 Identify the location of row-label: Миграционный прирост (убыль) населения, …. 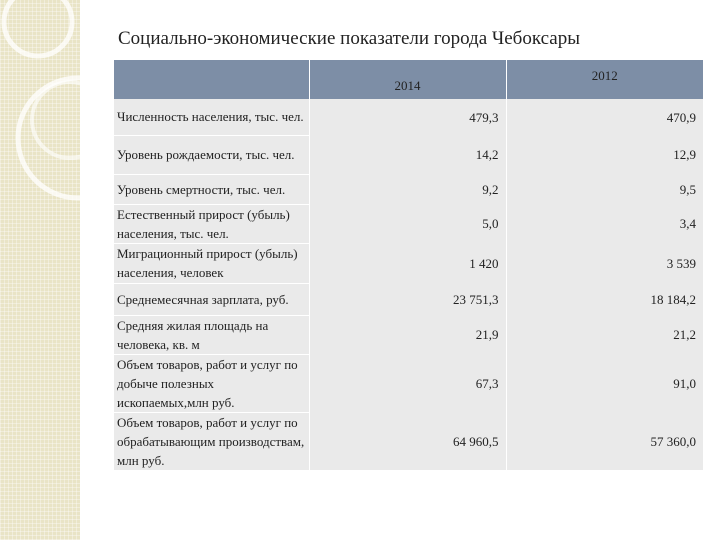
(211, 263).